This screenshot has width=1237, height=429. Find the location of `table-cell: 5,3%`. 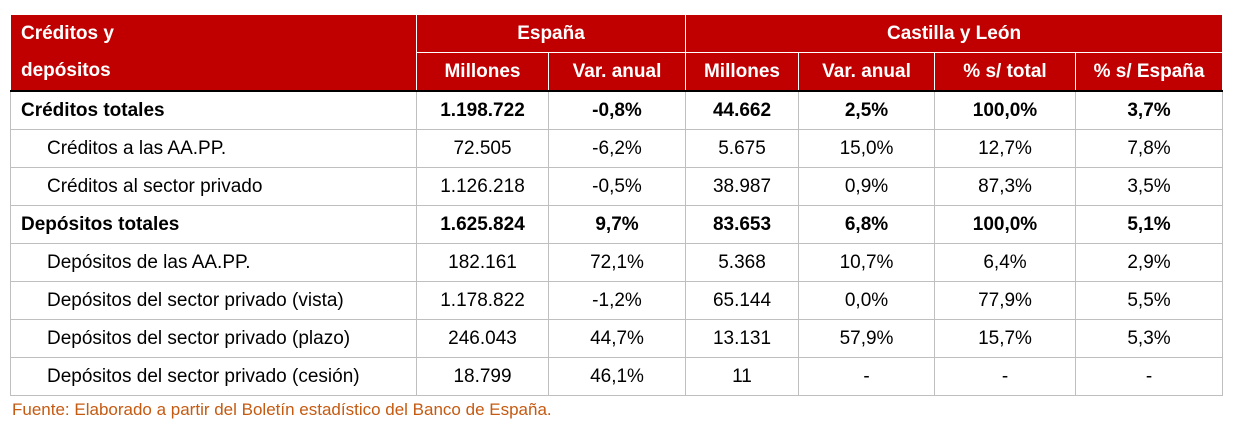

table-cell: 5,3% is located at coordinates (1149, 338).